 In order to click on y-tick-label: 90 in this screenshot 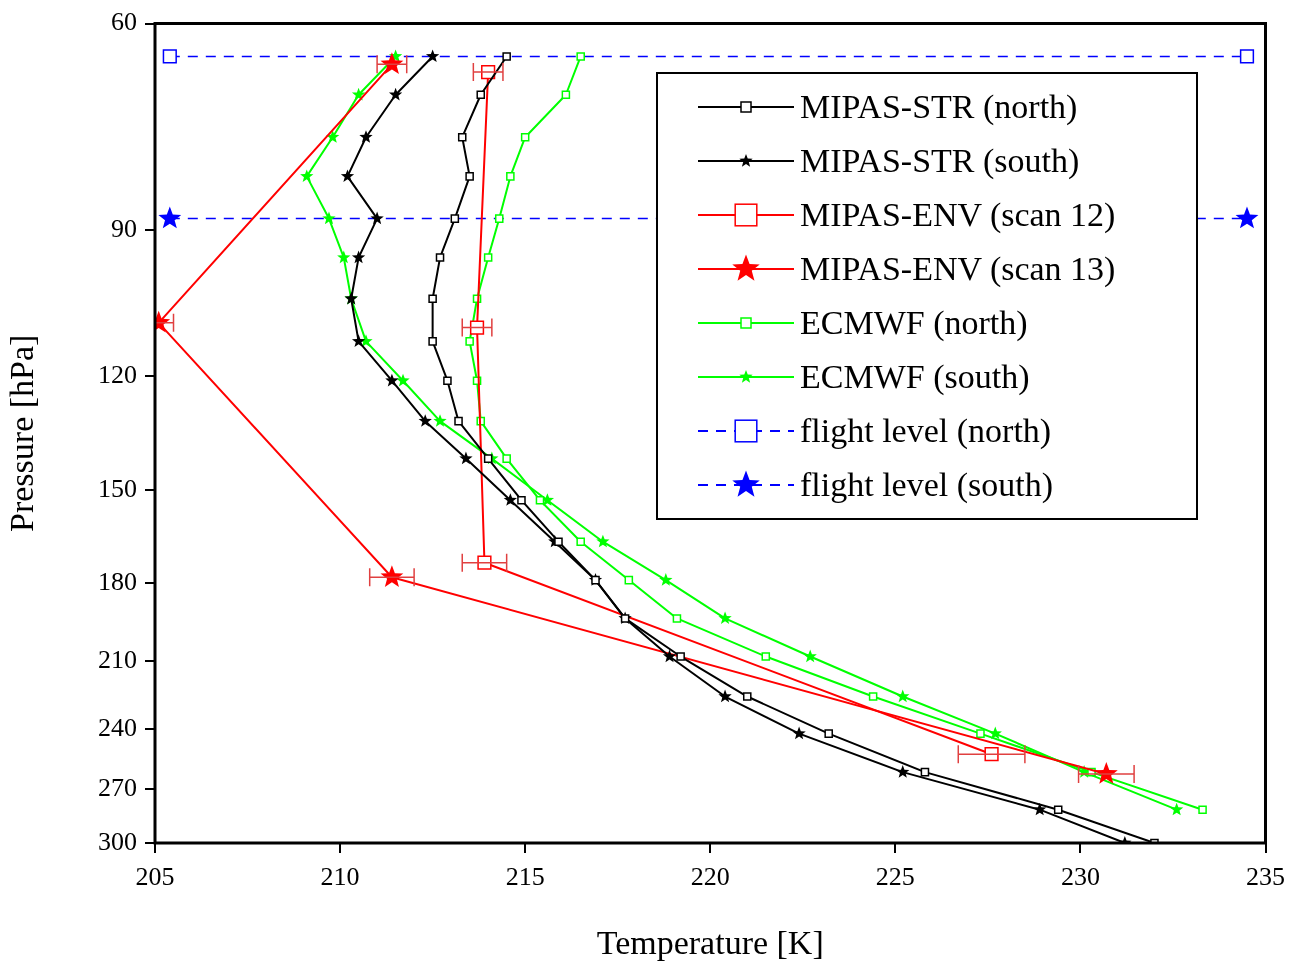, I will do `click(124, 228)`.